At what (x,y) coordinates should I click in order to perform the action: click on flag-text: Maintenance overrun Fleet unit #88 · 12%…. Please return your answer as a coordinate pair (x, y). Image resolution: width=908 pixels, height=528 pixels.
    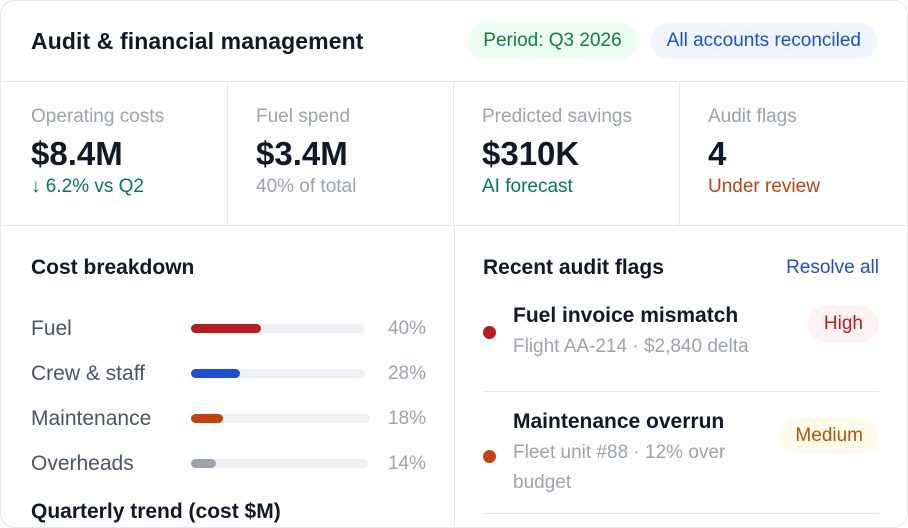
    Looking at the image, I should click on (638, 453).